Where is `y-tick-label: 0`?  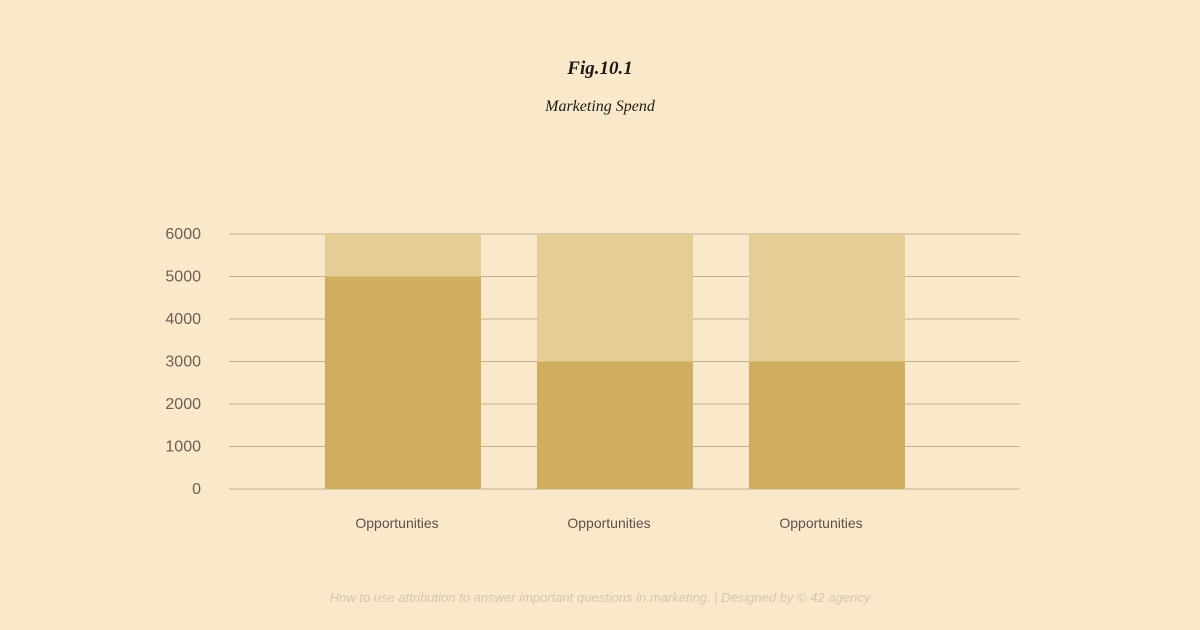 y-tick-label: 0 is located at coordinates (196, 489).